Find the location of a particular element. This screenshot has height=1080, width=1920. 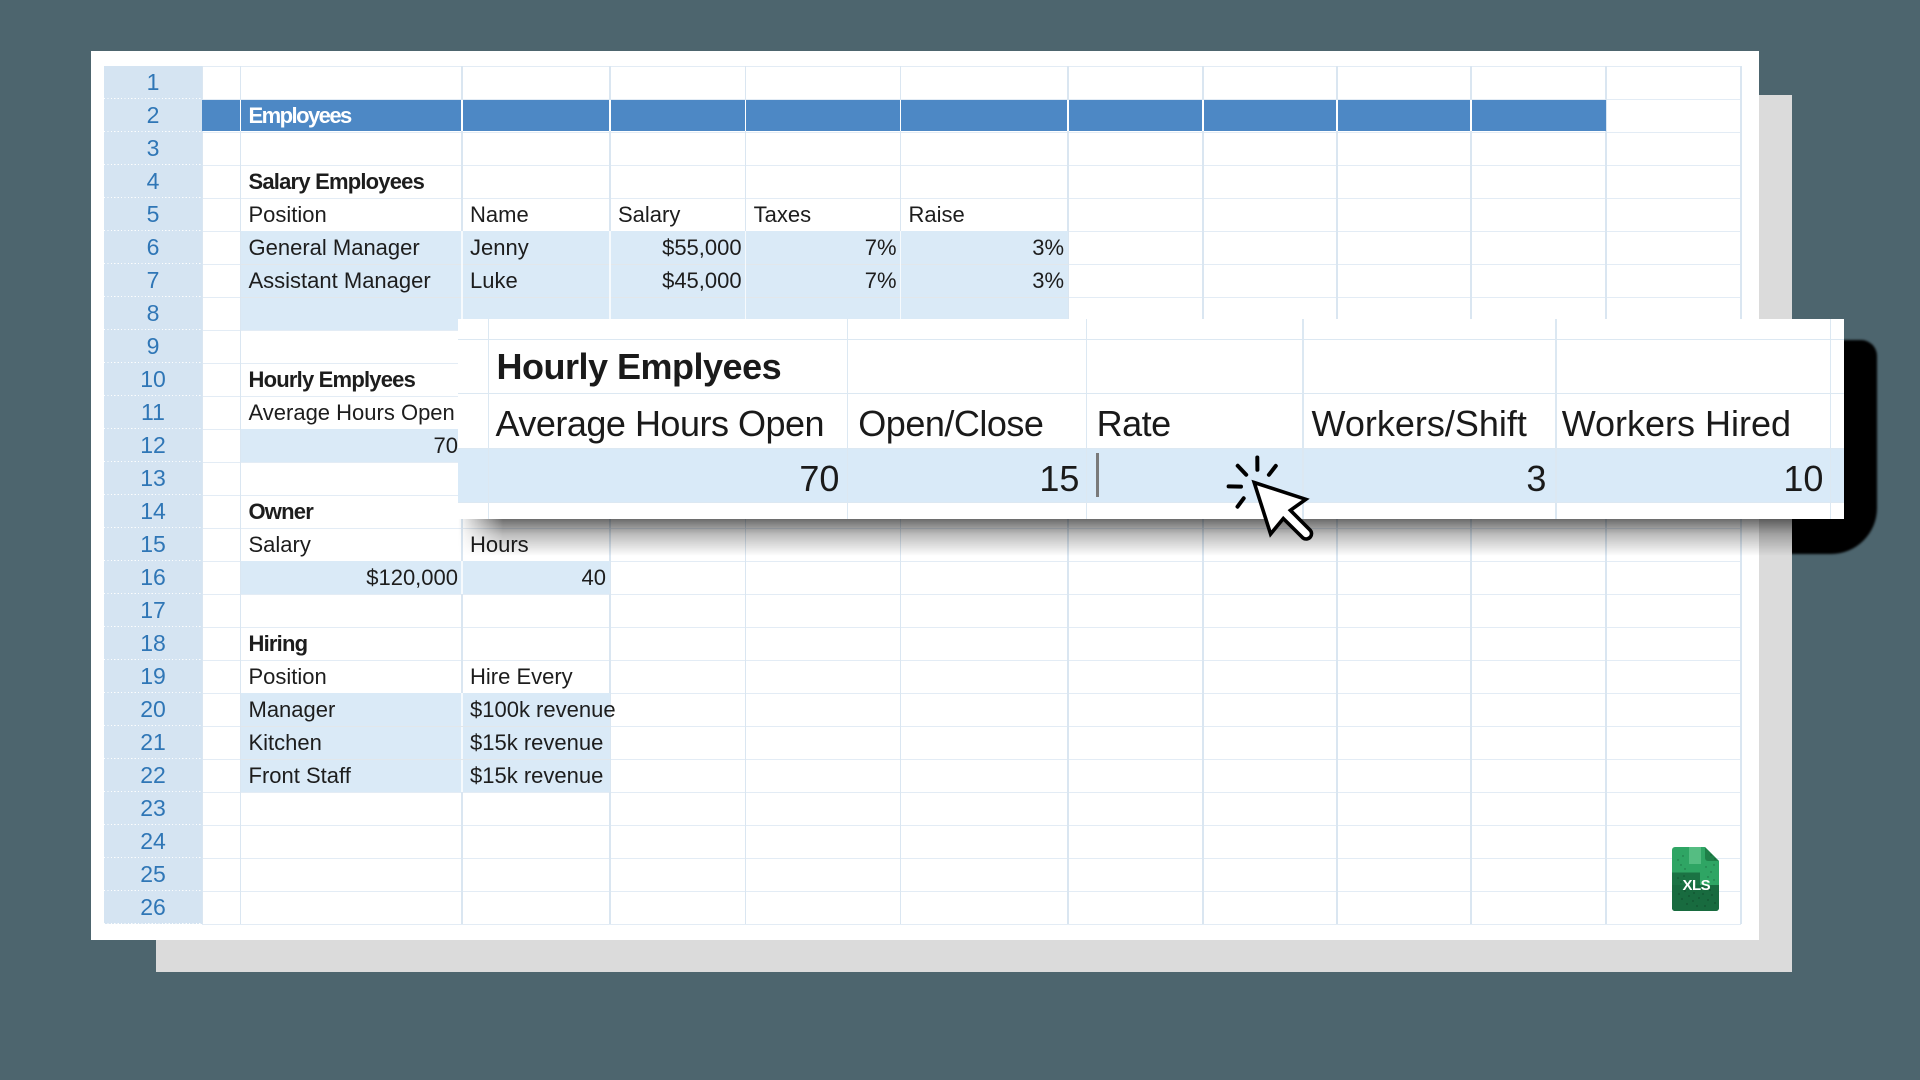

svg-text: XLS is located at coordinates (1696, 885).